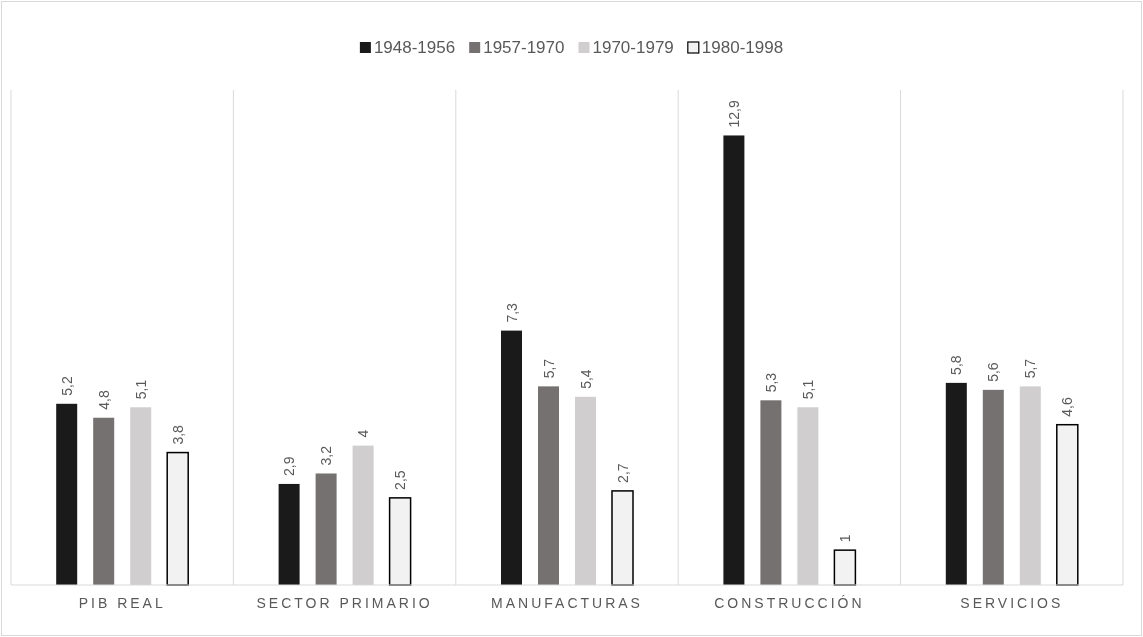 Image resolution: width=1143 pixels, height=637 pixels. Describe the element at coordinates (1012, 603) in the screenshot. I see `x-tick-label: SERVICIOS` at that location.